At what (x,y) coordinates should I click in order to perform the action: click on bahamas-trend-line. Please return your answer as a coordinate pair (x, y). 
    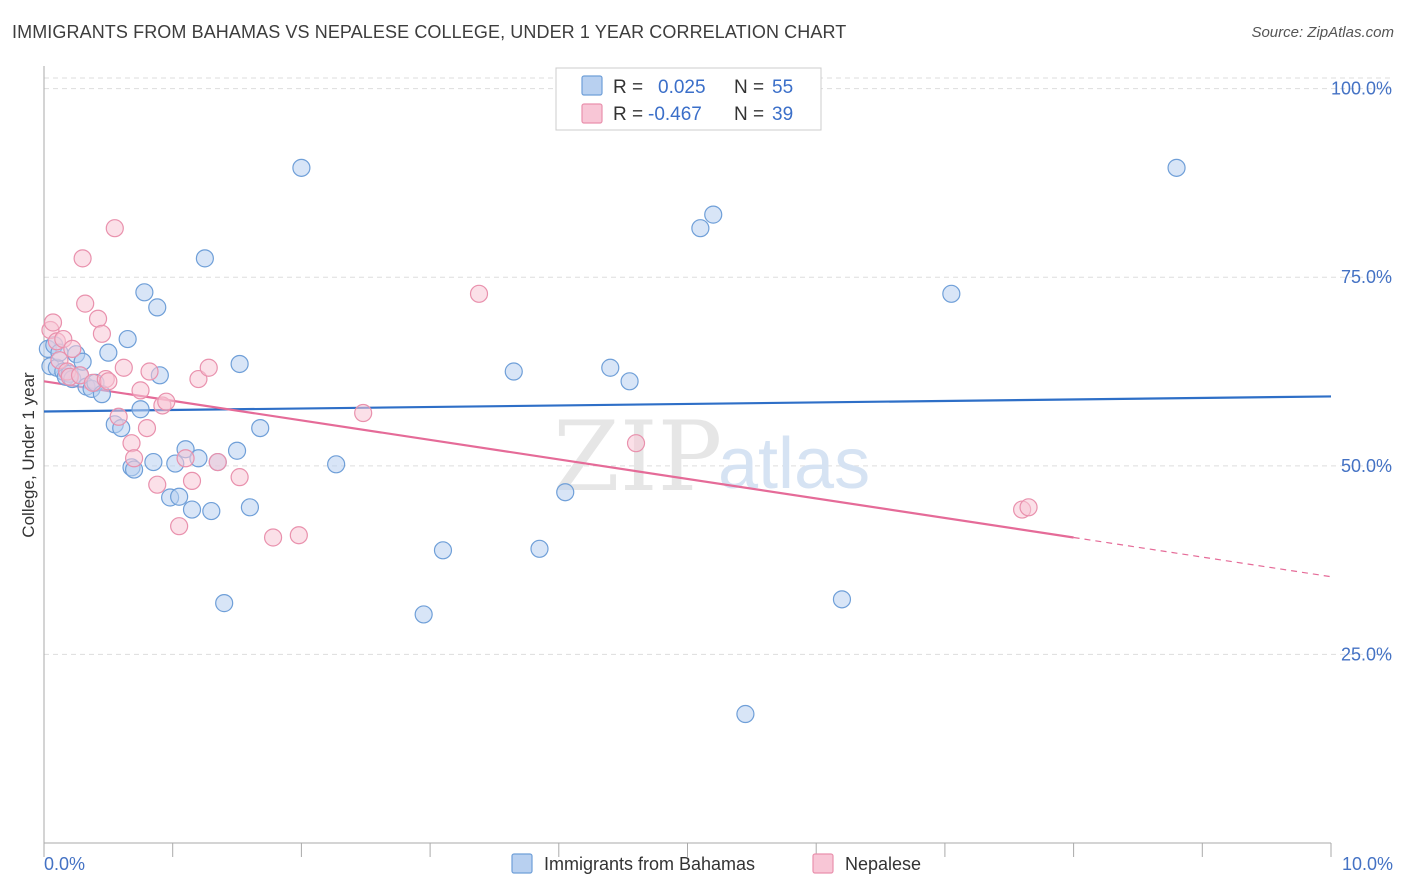
    Looking at the image, I should click on (687, 404).